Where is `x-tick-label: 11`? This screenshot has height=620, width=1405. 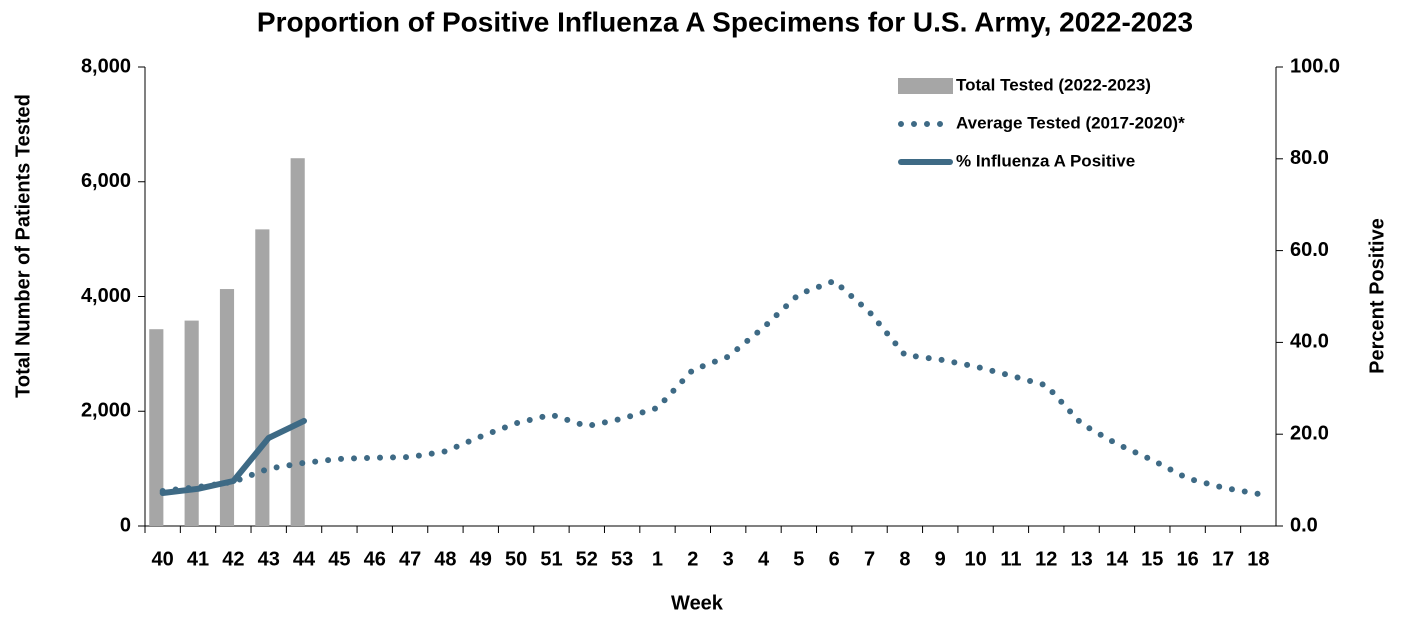
x-tick-label: 11 is located at coordinates (1010, 559).